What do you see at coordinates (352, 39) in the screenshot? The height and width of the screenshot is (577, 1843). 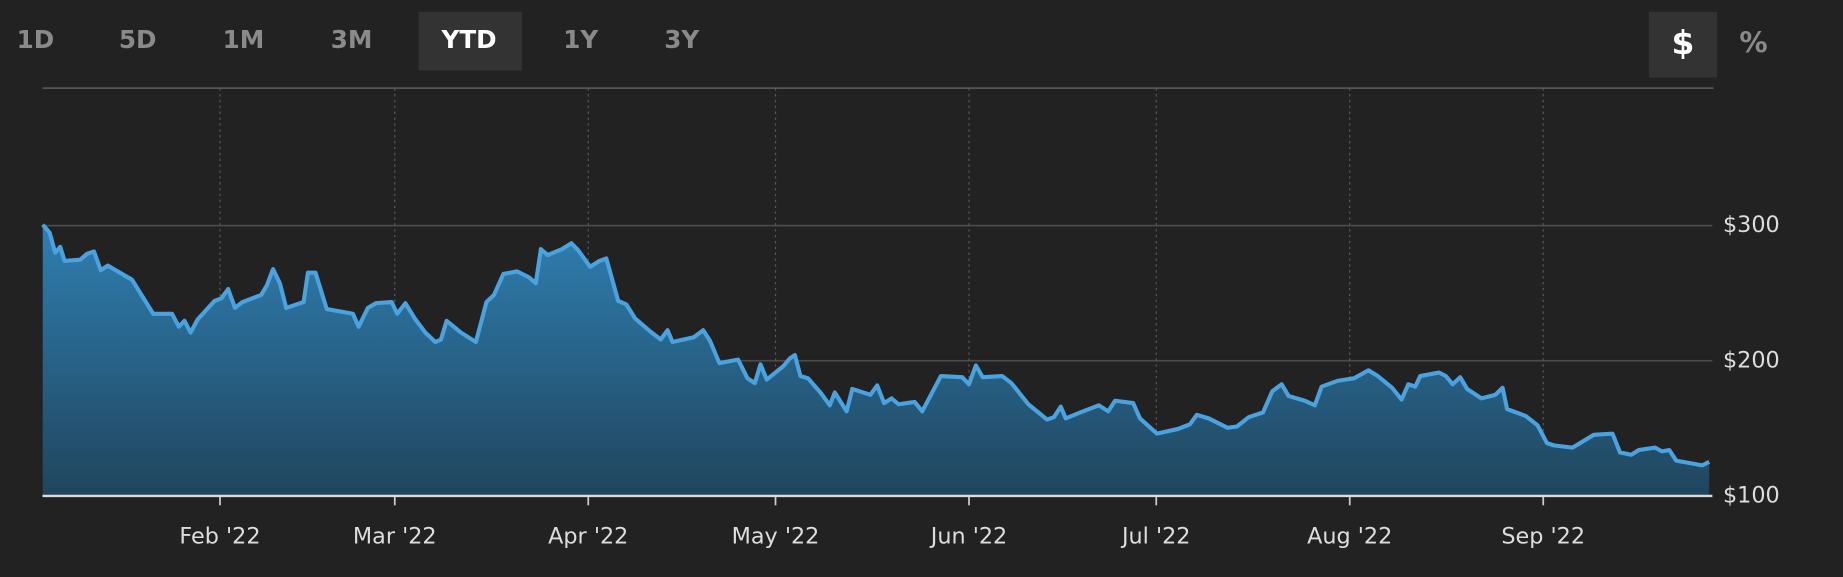 I see `range-button: 3M` at bounding box center [352, 39].